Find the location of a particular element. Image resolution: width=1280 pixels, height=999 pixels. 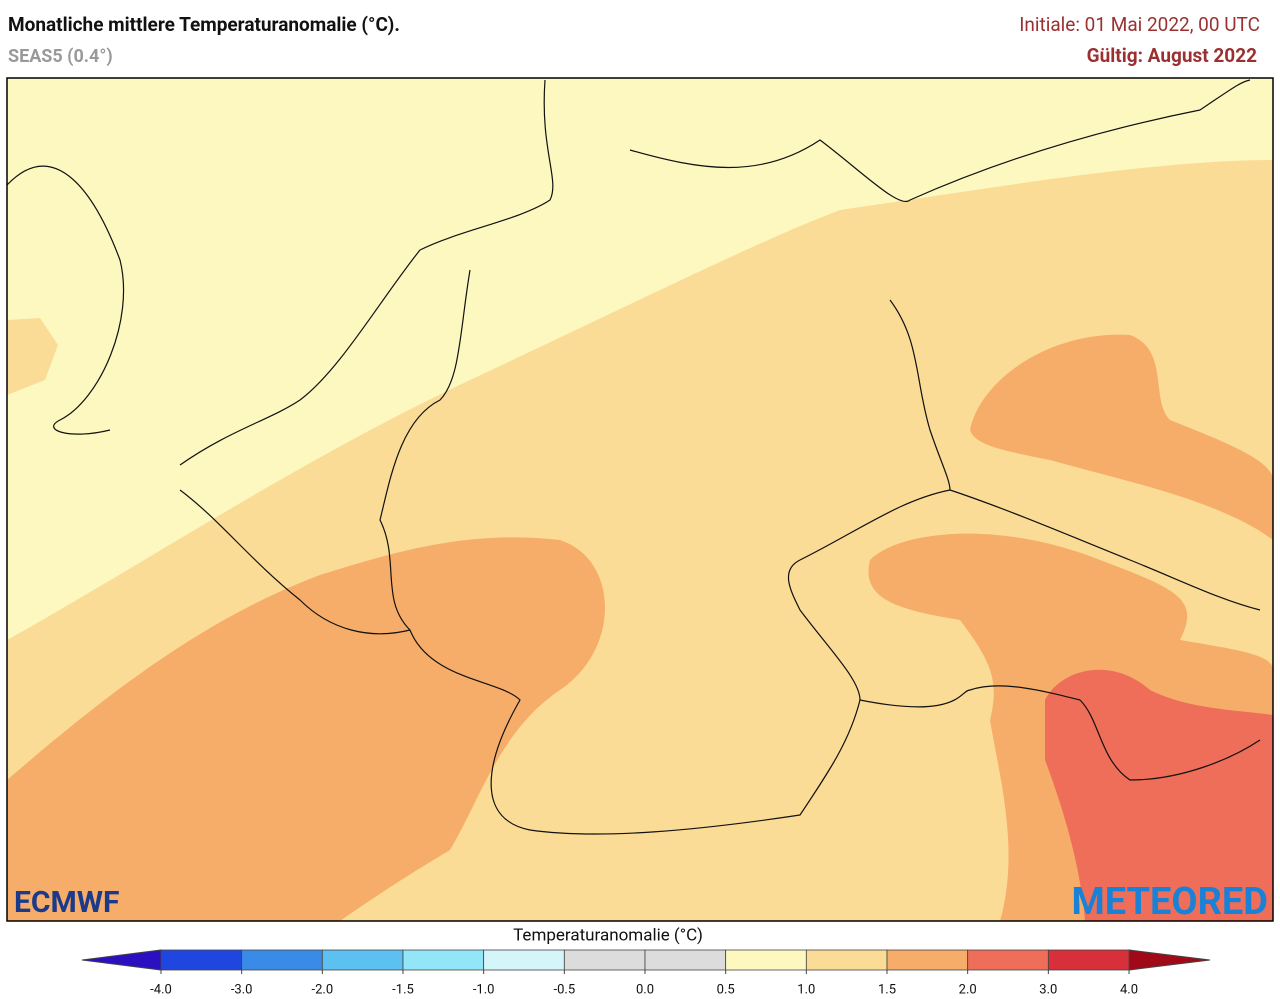

colorbar-tick-label: -0.5 is located at coordinates (565, 989).